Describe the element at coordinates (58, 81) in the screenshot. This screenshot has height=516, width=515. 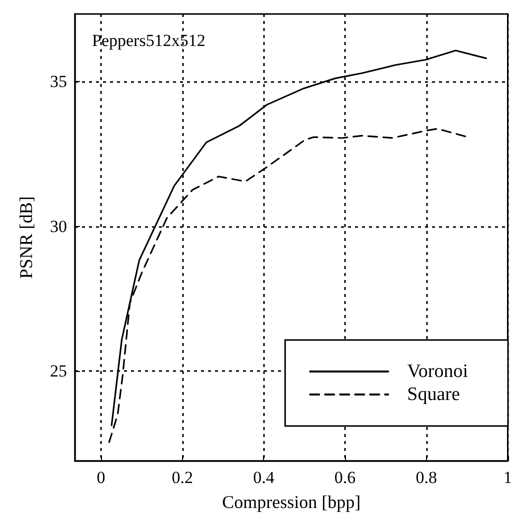
I see `y-tick-label: 35` at that location.